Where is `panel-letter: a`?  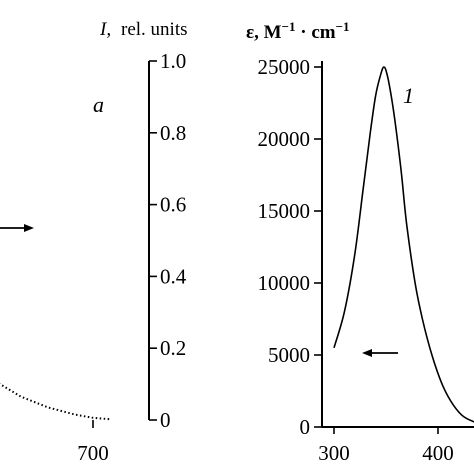
panel-letter: a is located at coordinates (98, 104).